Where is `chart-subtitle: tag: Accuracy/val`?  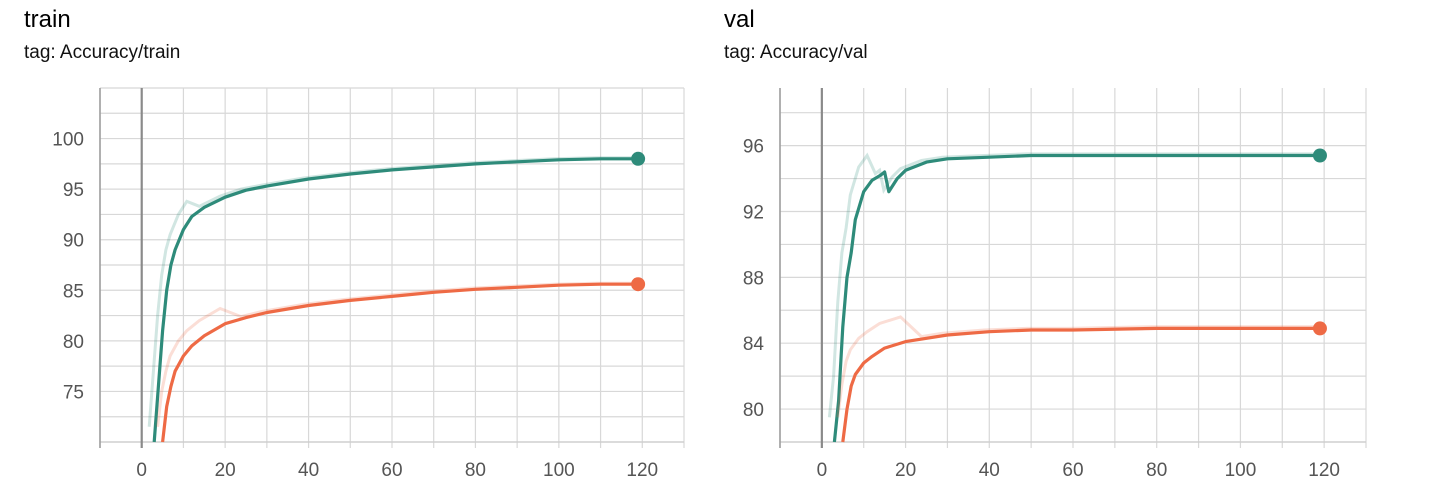
chart-subtitle: tag: Accuracy/val is located at coordinates (796, 52).